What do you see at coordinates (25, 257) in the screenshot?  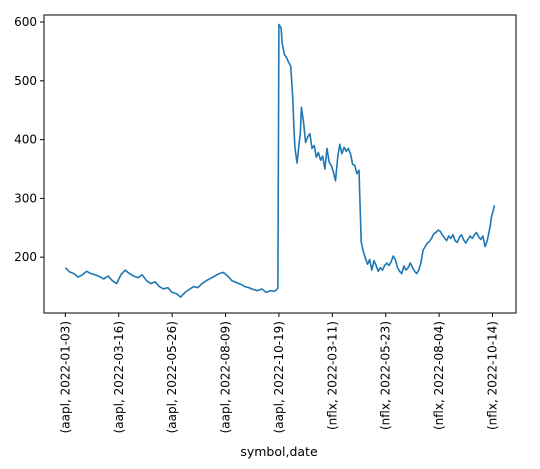 I see `y-tick-label: 200` at bounding box center [25, 257].